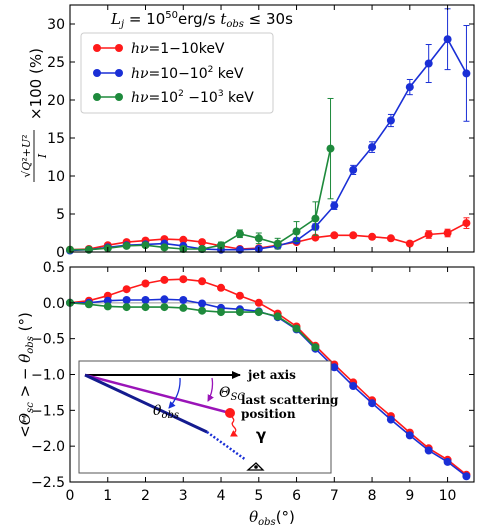  Describe the element at coordinates (26, 155) in the screenshot. I see `top-ylabel-sqrt: √Q²+U²` at that location.